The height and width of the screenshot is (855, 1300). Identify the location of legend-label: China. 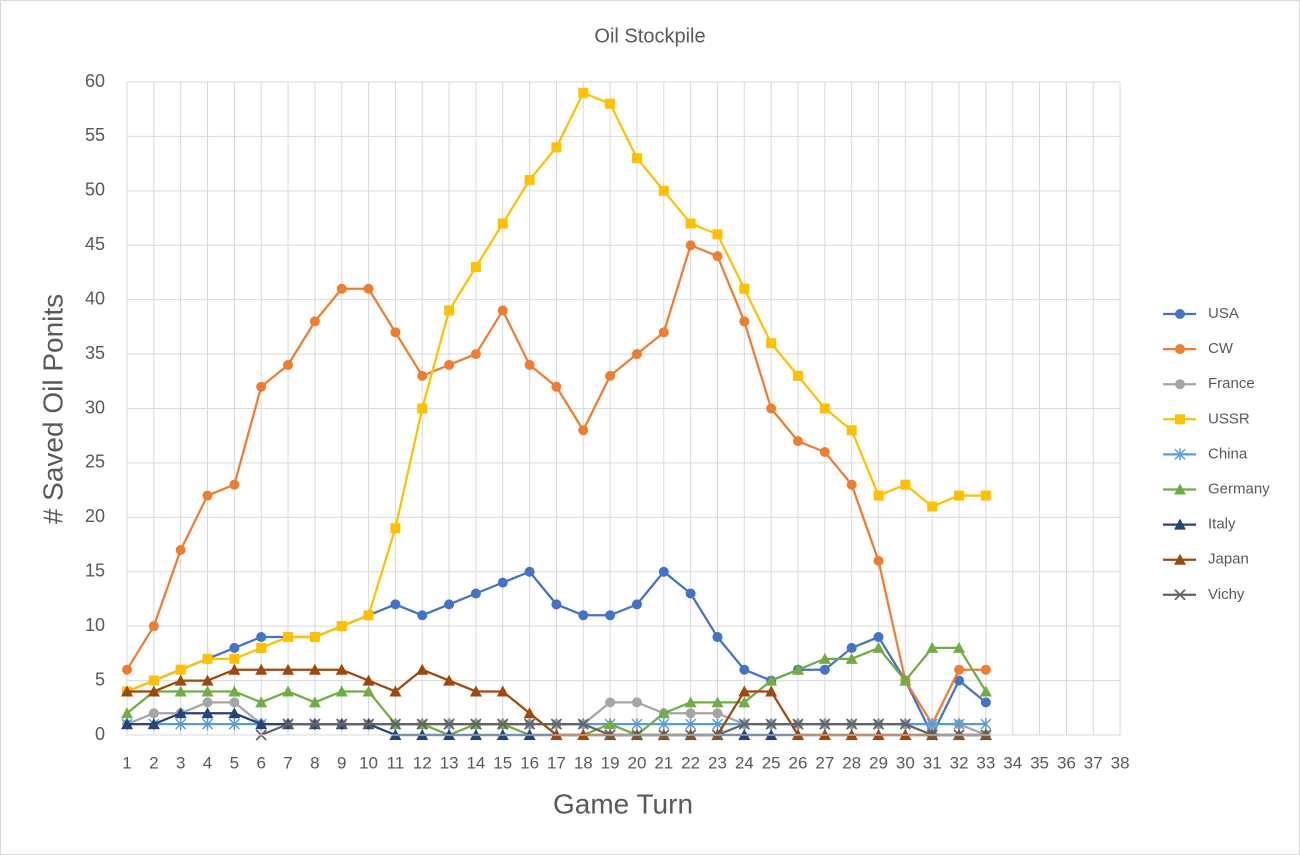
(1228, 453).